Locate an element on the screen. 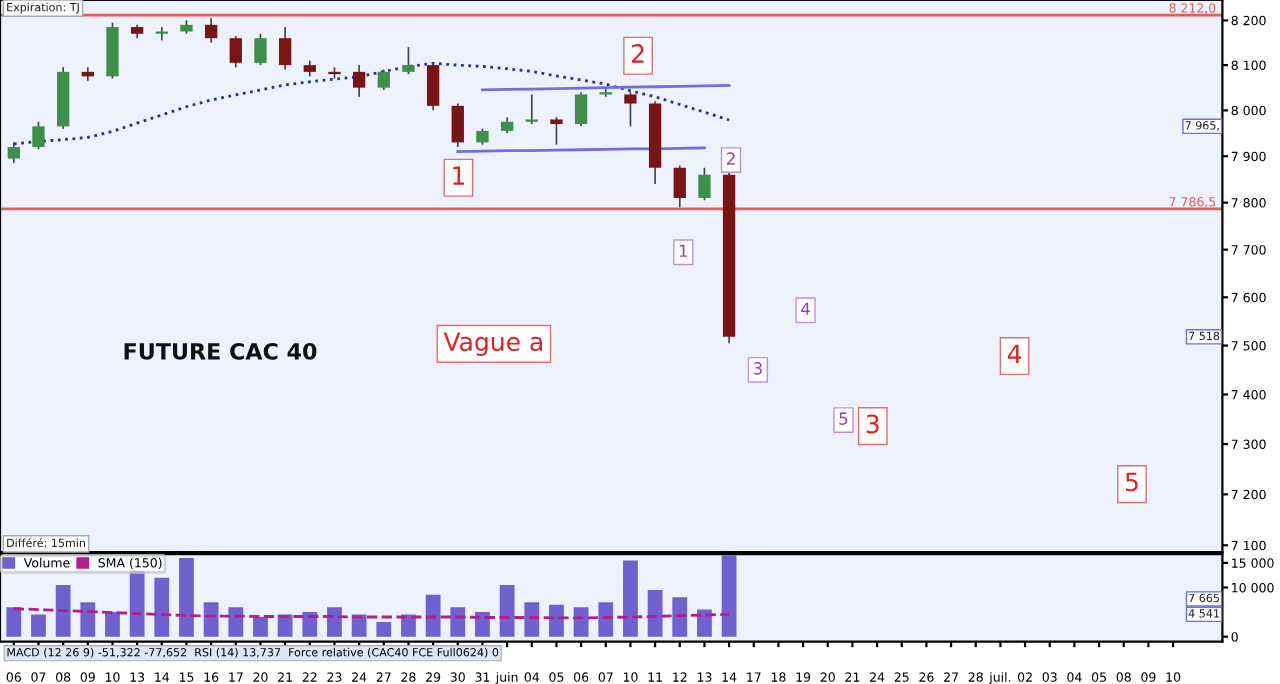 This screenshot has width=1280, height=684. text: FUTURE CAC 40 is located at coordinates (220, 351).